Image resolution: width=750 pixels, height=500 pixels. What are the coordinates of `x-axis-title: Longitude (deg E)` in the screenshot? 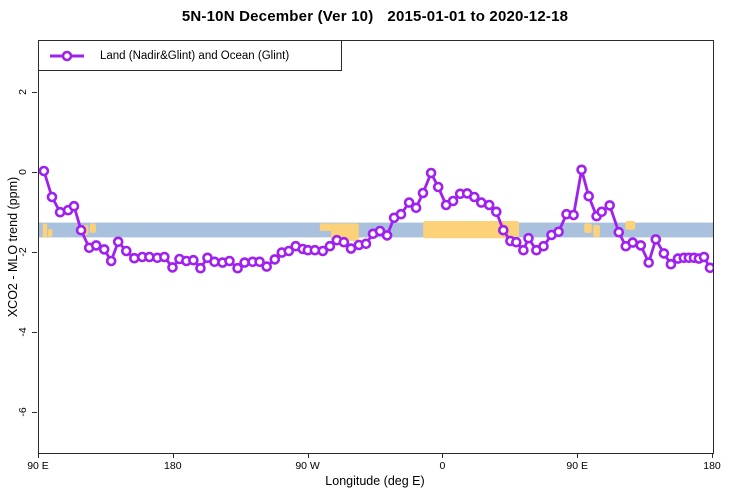 It's located at (375, 481).